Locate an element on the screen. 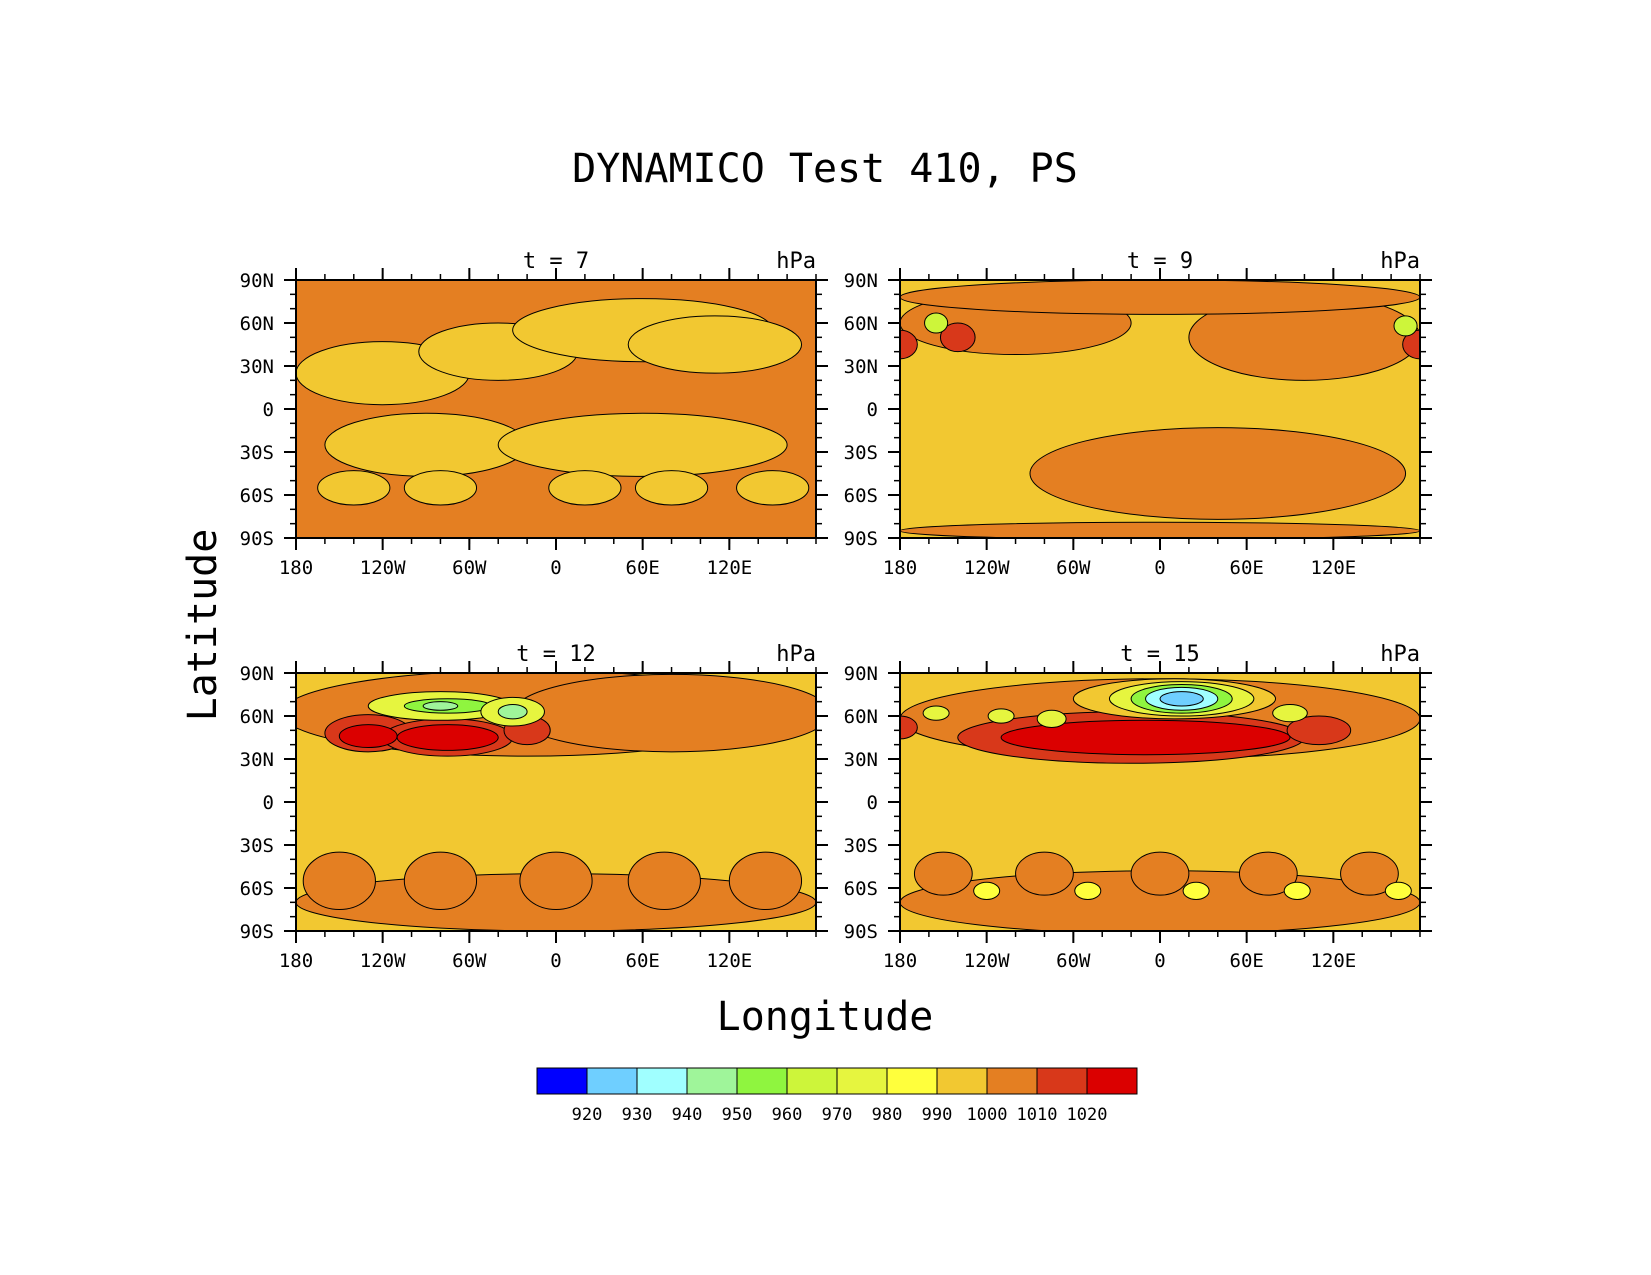  colorbar-label: 980 is located at coordinates (887, 1115).